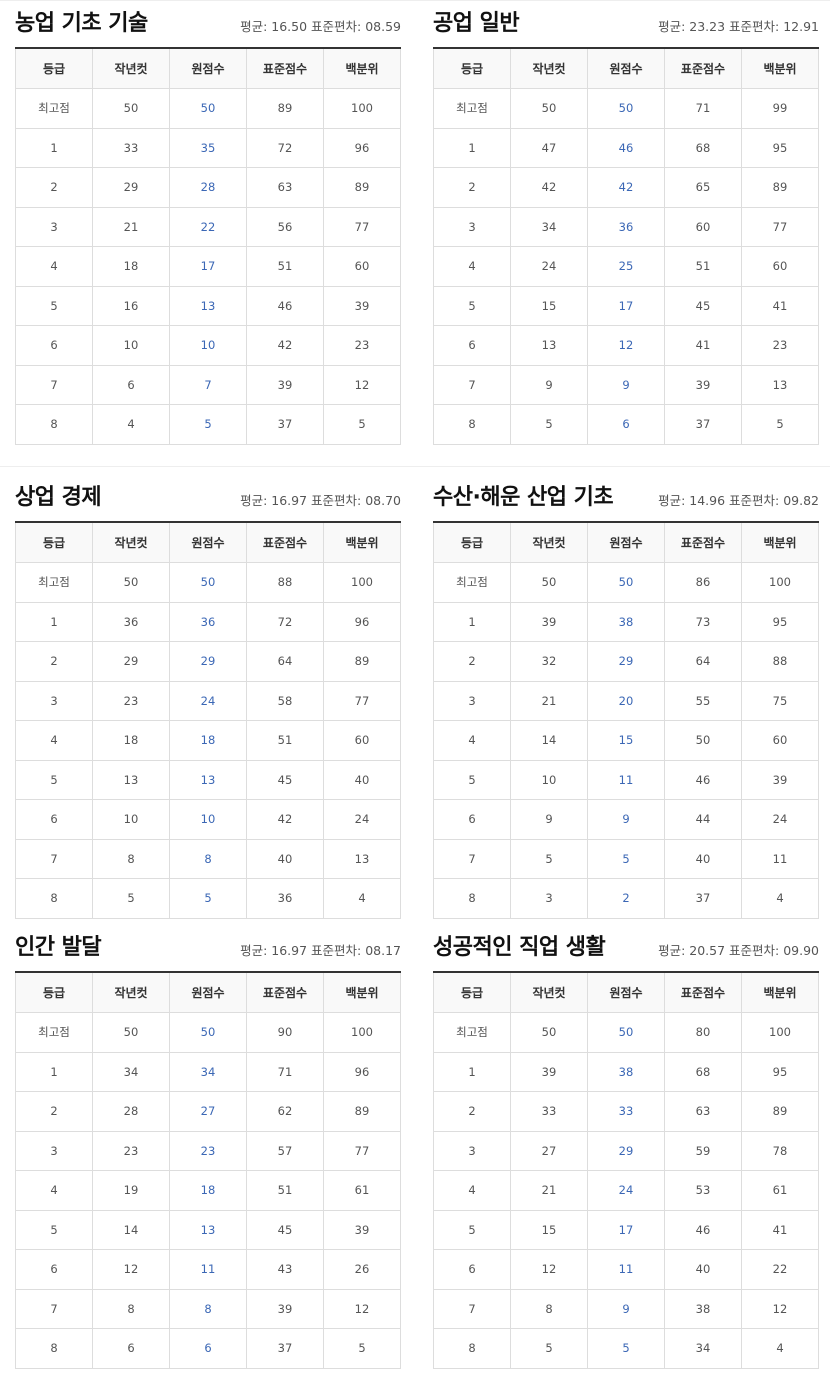  What do you see at coordinates (362, 993) in the screenshot?
I see `column-header: 백분위` at bounding box center [362, 993].